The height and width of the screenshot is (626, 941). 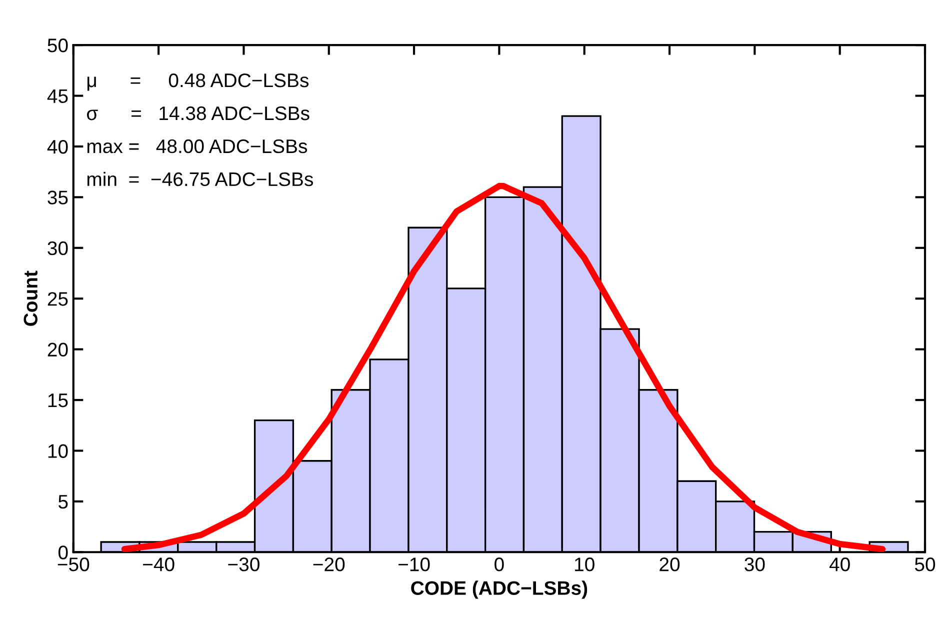 What do you see at coordinates (754, 565) in the screenshot?
I see `x-tick-label: 30` at bounding box center [754, 565].